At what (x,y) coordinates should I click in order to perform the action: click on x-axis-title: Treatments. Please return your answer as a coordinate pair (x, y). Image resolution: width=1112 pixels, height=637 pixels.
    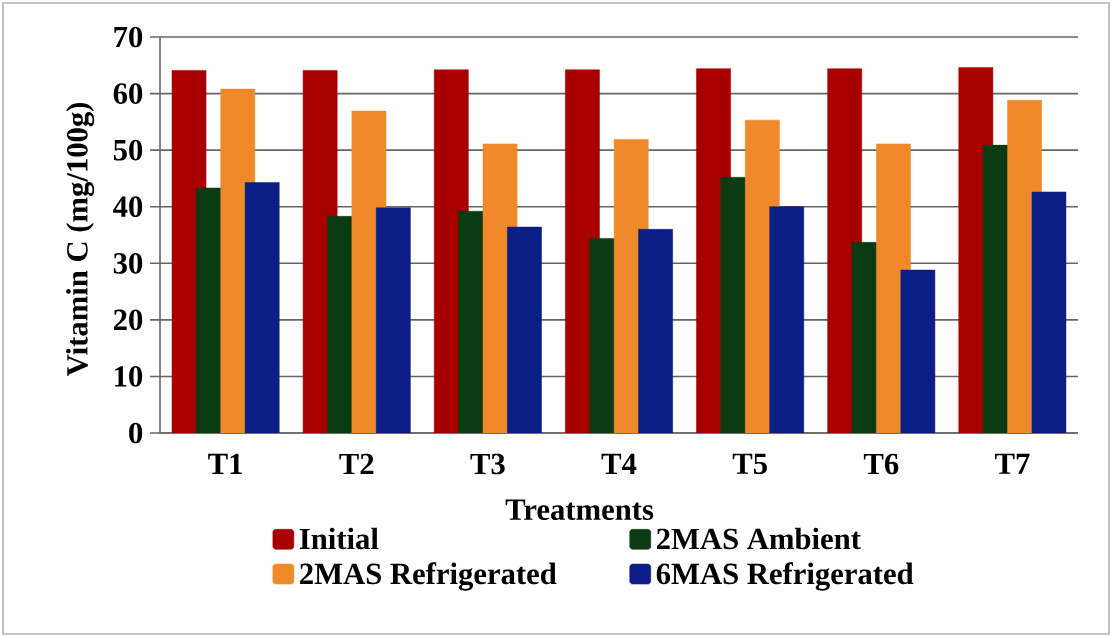
    Looking at the image, I should click on (579, 510).